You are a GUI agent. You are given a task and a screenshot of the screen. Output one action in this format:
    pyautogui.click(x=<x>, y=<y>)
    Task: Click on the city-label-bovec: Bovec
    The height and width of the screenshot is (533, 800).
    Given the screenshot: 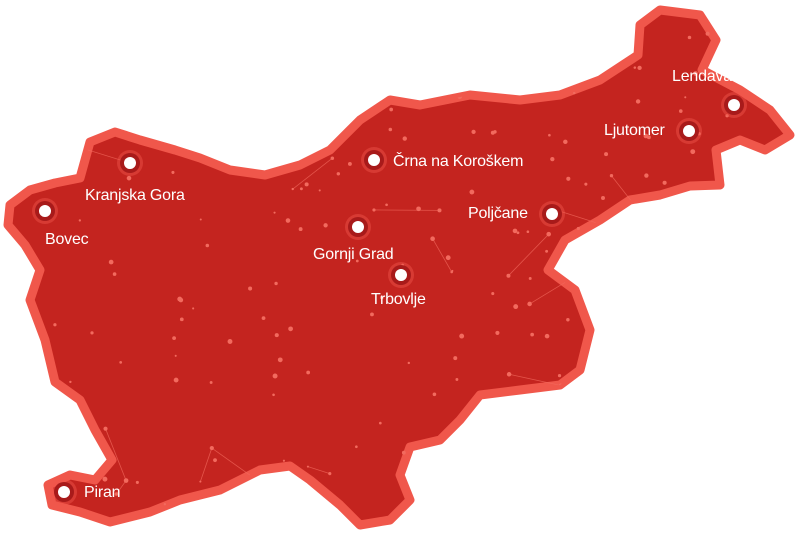 What is the action you would take?
    pyautogui.click(x=67, y=239)
    